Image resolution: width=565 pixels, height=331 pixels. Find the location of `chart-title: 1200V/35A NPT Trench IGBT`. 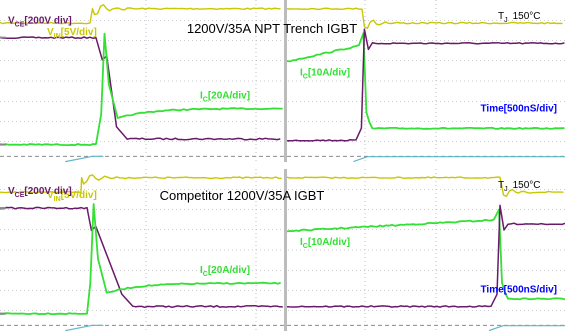

chart-title: 1200V/35A NPT Trench IGBT is located at coordinates (272, 28).